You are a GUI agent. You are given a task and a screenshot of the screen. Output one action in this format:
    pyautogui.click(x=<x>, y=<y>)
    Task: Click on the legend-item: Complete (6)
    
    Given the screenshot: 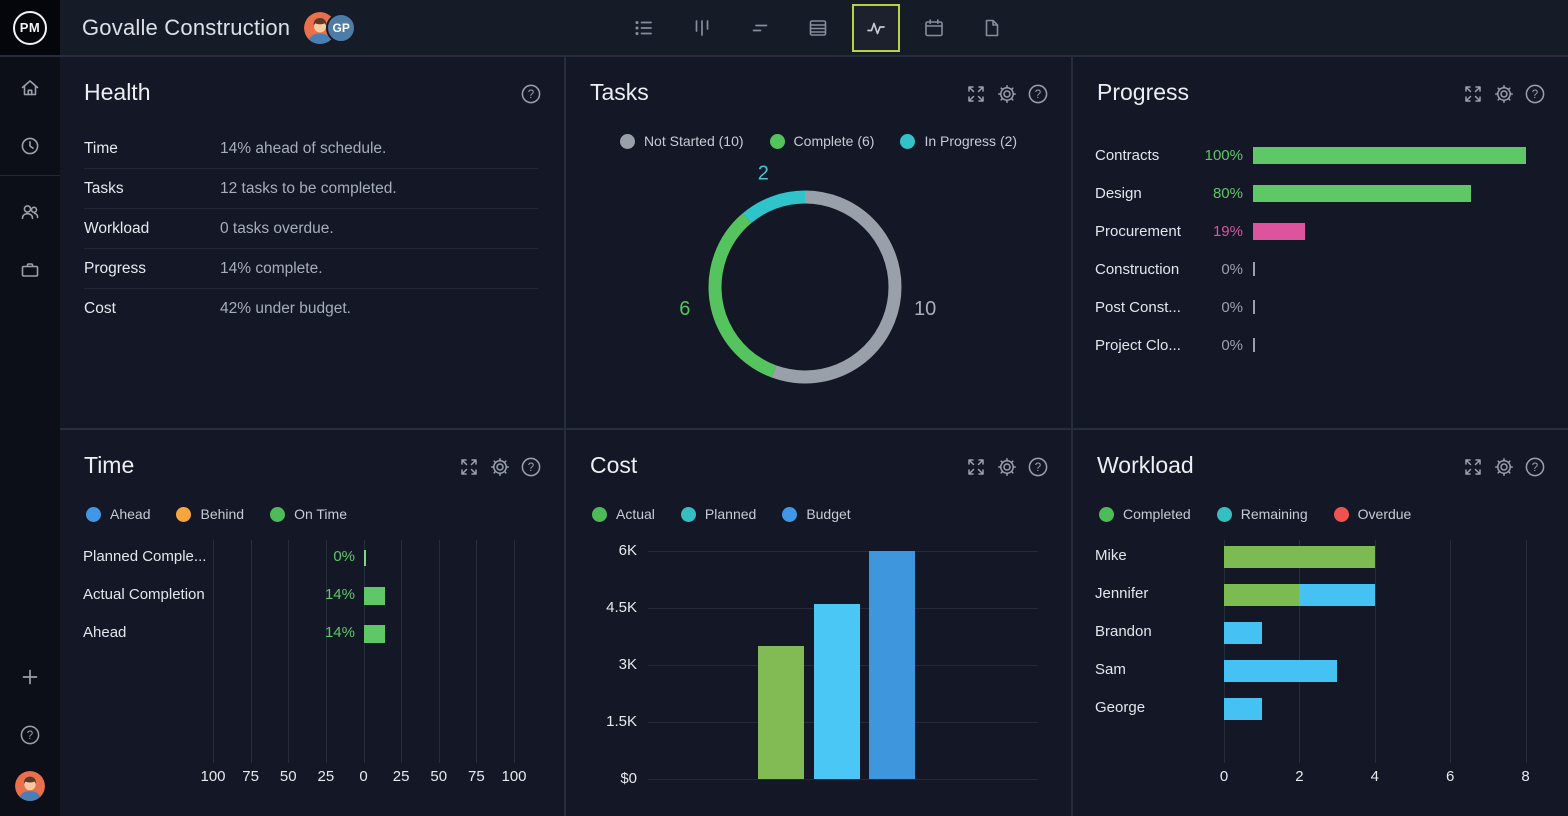 What is the action you would take?
    pyautogui.click(x=822, y=141)
    